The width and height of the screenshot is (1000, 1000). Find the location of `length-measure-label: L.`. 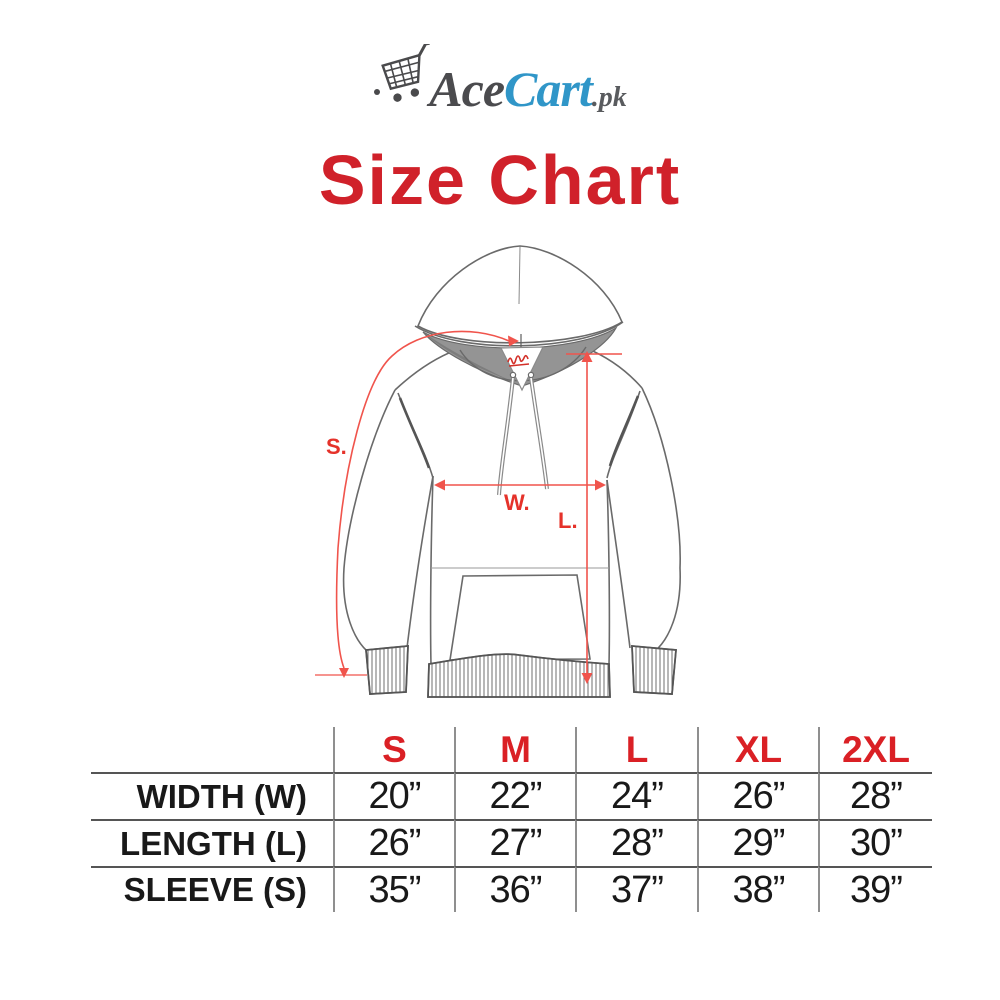

length-measure-label: L. is located at coordinates (568, 520).